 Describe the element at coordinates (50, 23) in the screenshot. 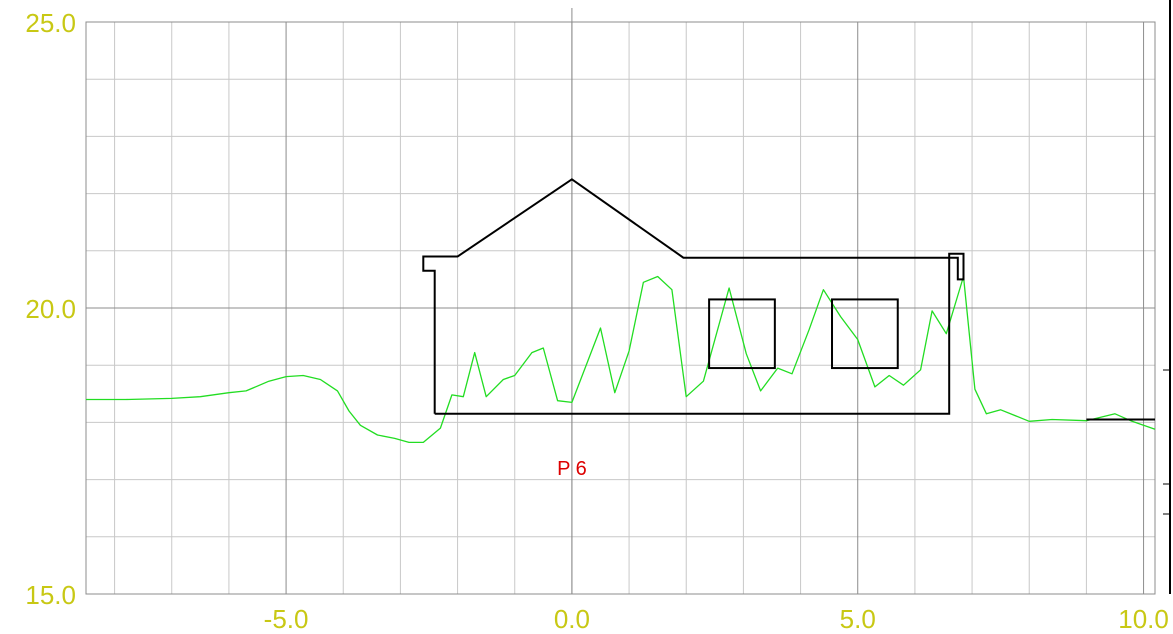

I see `y-tick-label: 25.0` at that location.